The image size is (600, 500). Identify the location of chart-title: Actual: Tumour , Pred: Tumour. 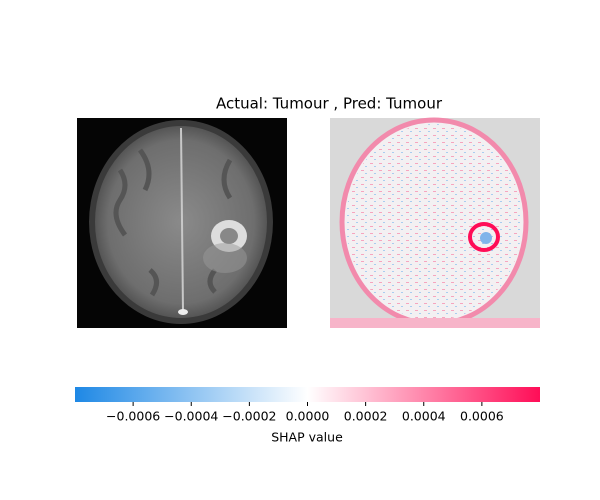
(329, 104).